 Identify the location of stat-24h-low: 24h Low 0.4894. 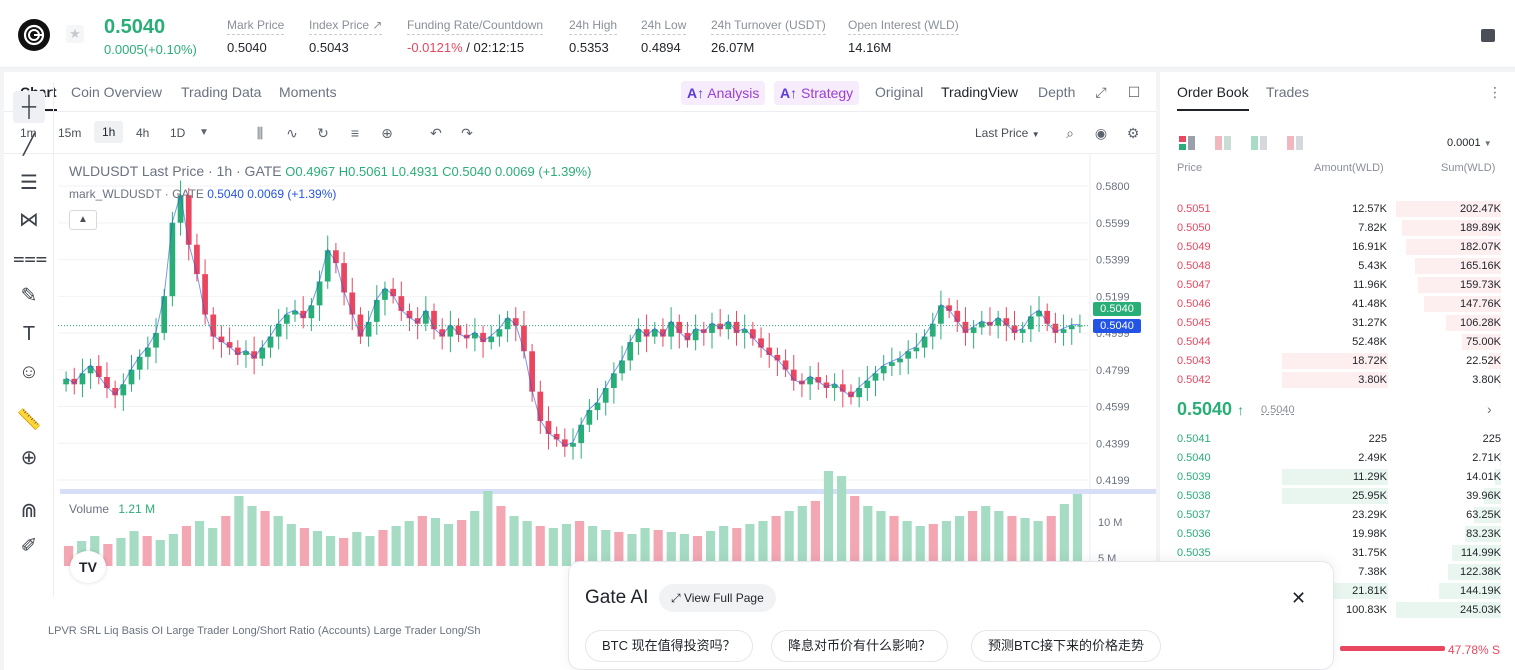
(664, 36).